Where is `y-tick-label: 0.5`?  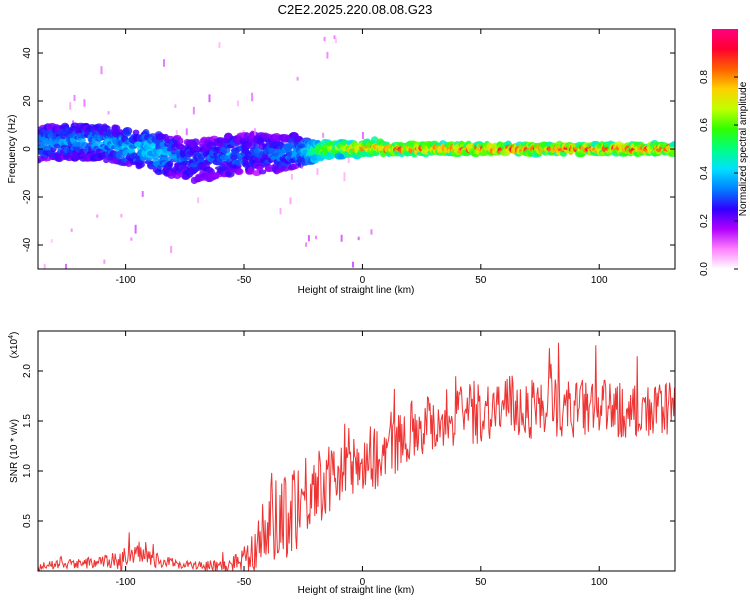 y-tick-label: 0.5 is located at coordinates (27, 521).